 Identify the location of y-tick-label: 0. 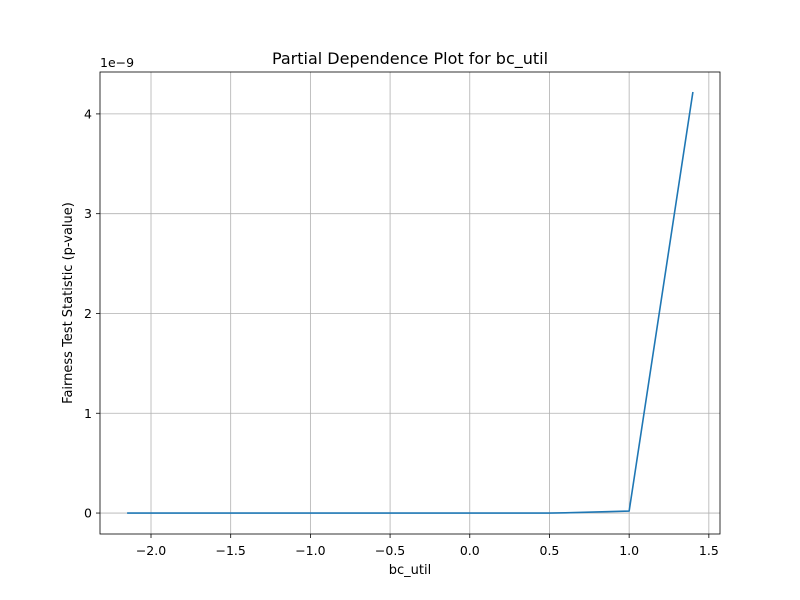
(88, 513).